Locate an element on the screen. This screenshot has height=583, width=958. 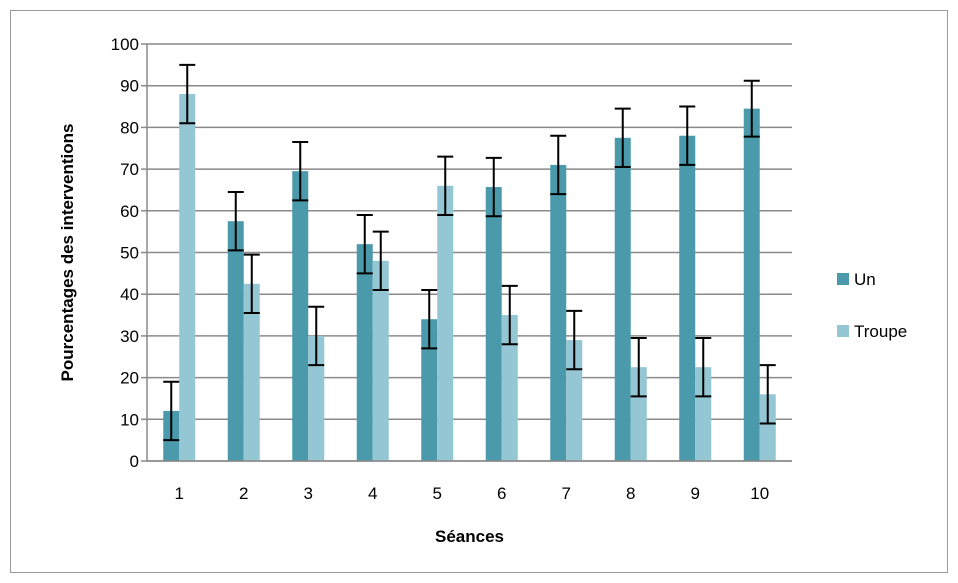
legend-swatch-un is located at coordinates (843, 279).